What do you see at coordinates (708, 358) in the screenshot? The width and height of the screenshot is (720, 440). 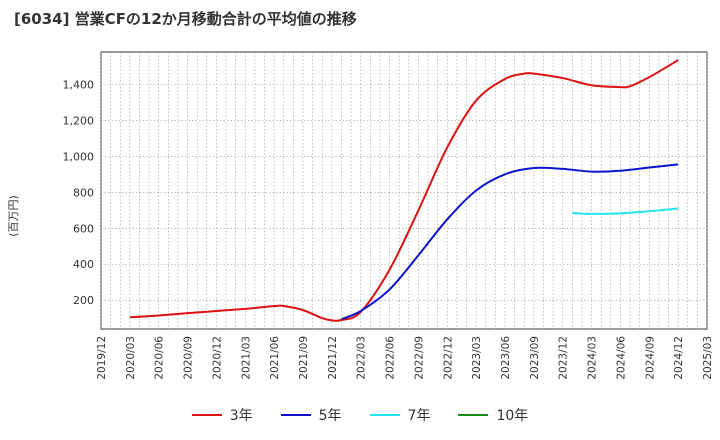 I see `x-tick-label: 2025/03` at bounding box center [708, 358].